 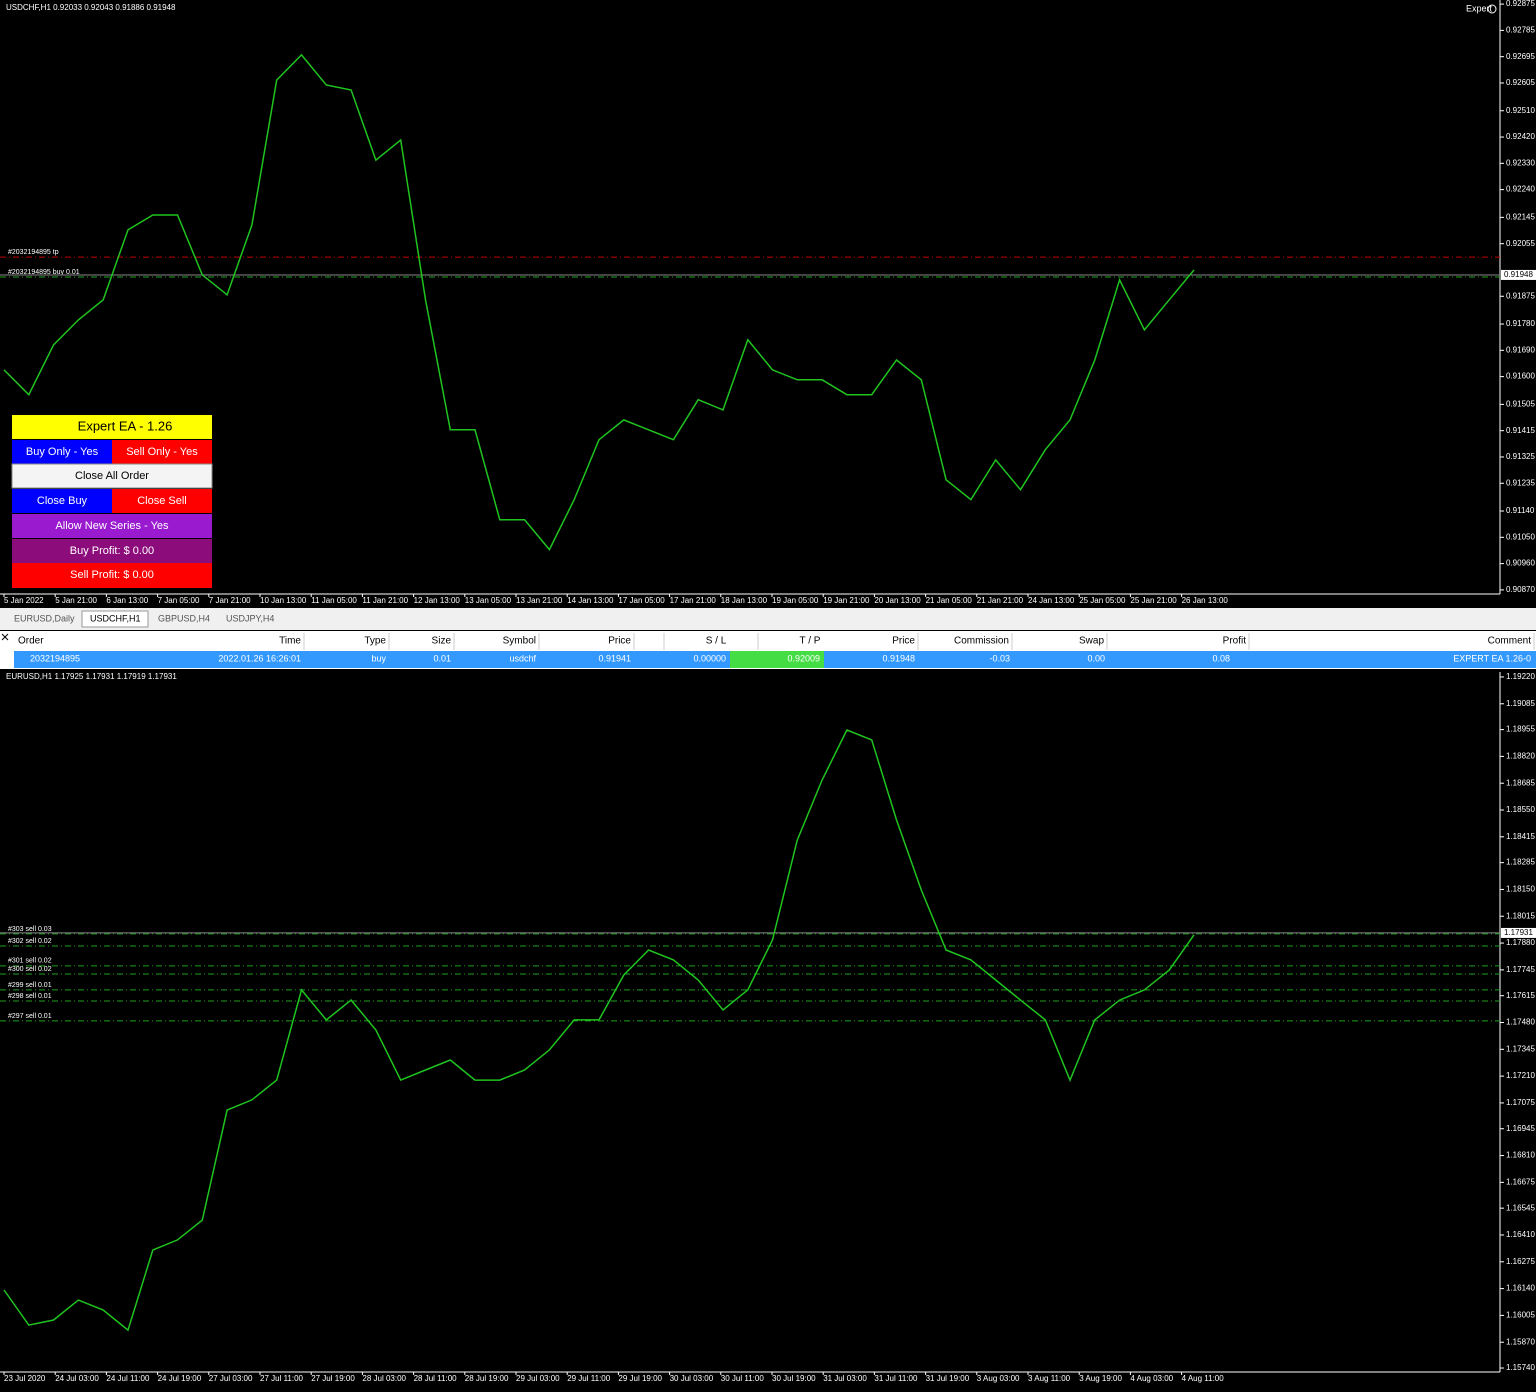 What do you see at coordinates (845, 1378) in the screenshot?
I see `x-tick-label: 31 Jul 03:00` at bounding box center [845, 1378].